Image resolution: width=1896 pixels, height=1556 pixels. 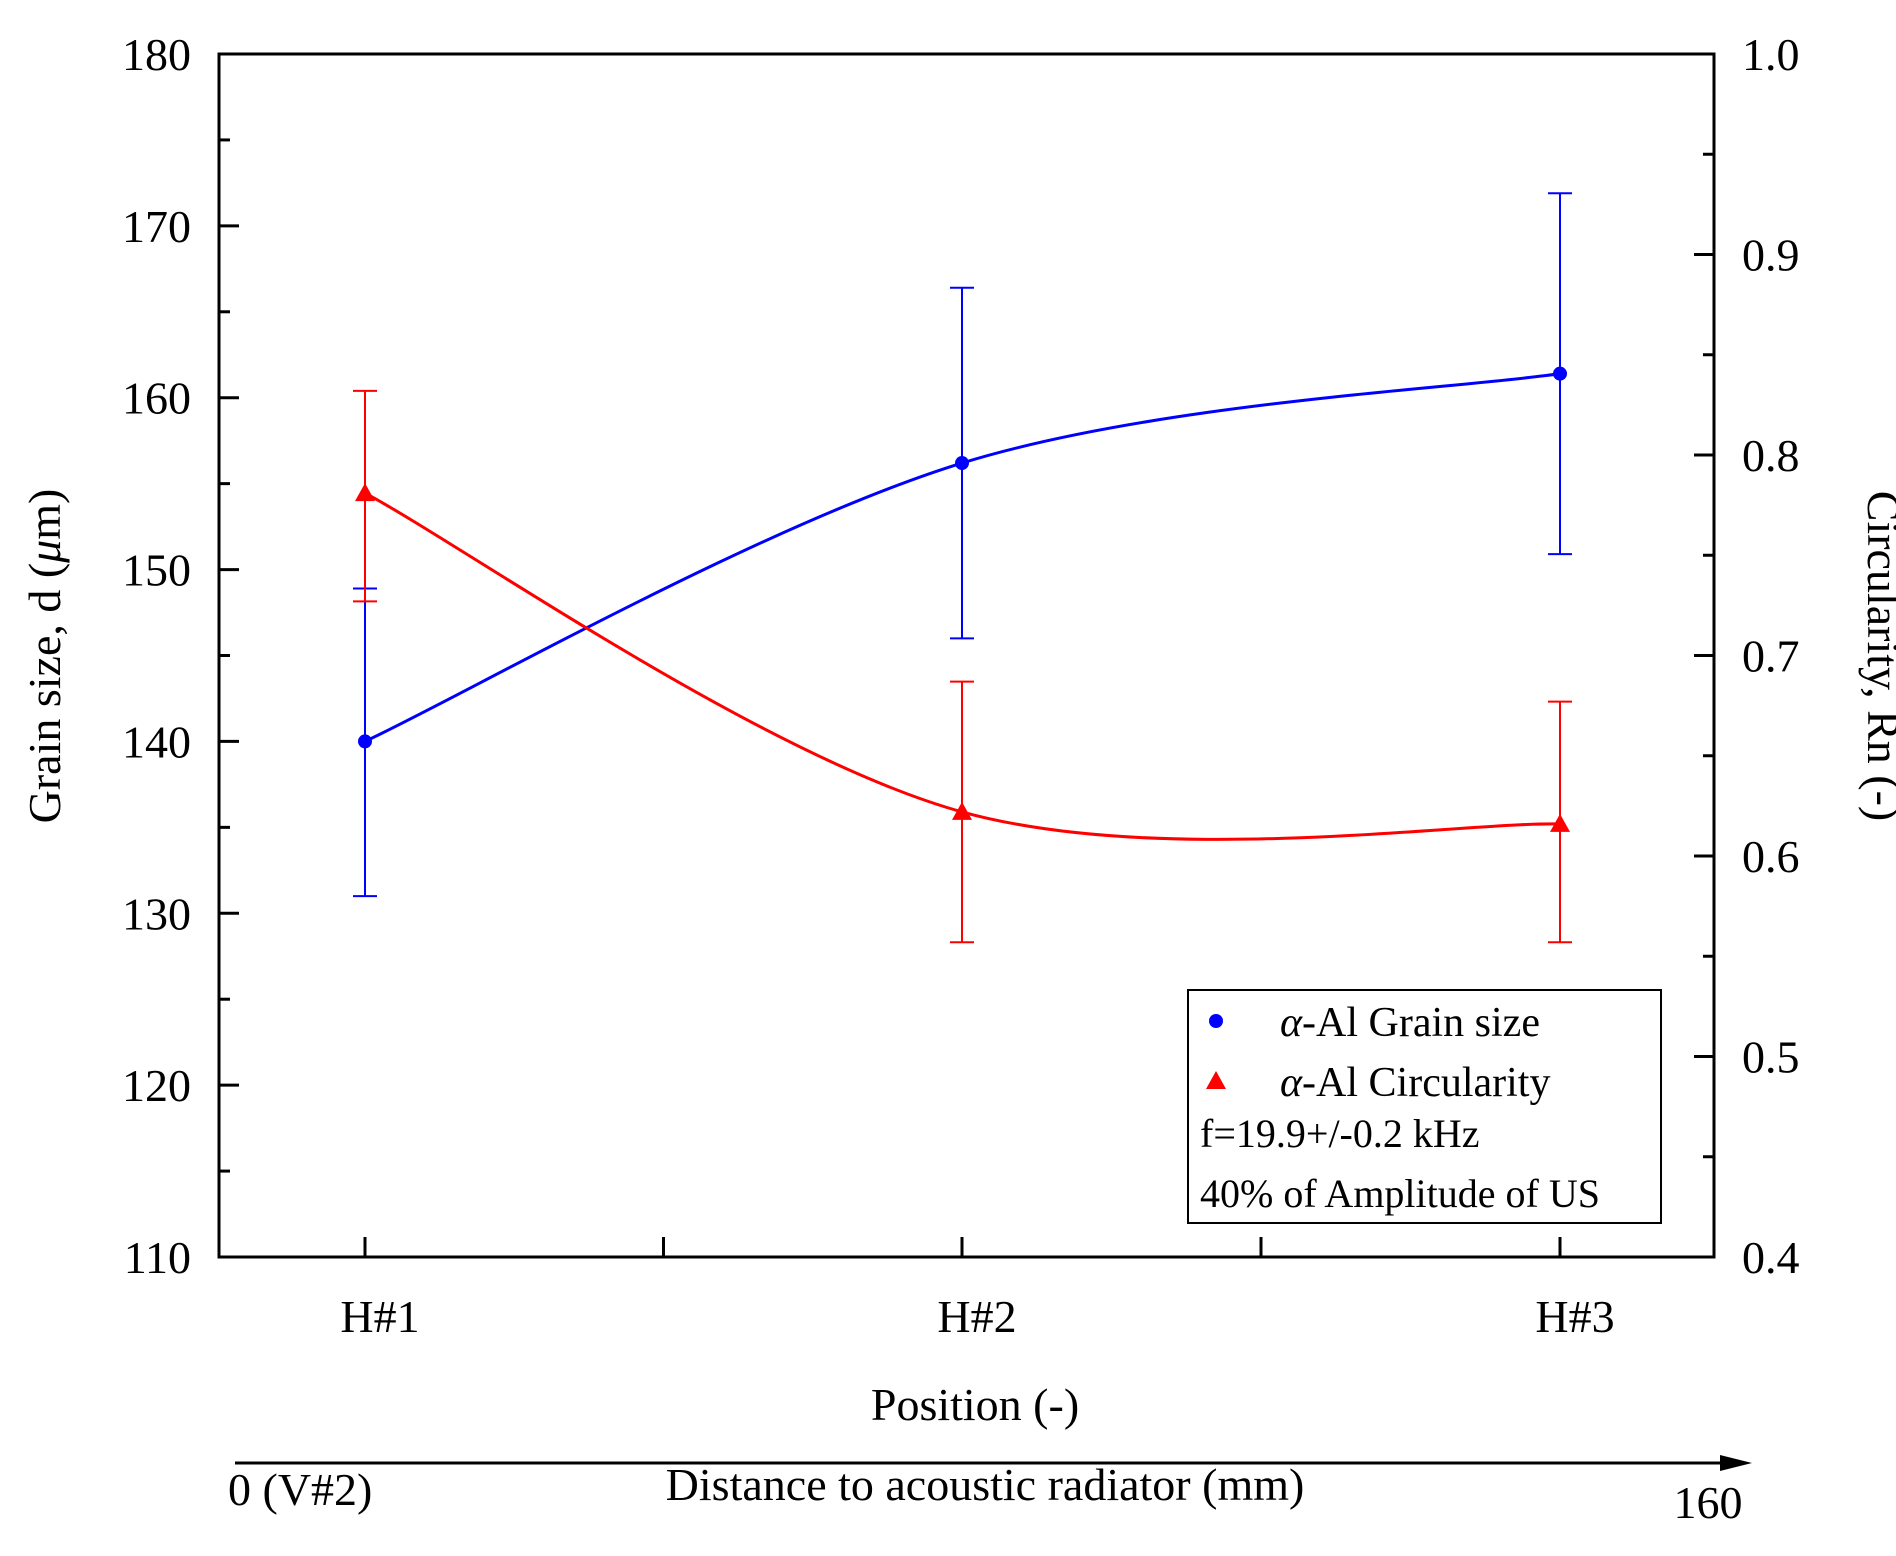 I want to click on y-tick-label: 160, so click(x=156, y=398).